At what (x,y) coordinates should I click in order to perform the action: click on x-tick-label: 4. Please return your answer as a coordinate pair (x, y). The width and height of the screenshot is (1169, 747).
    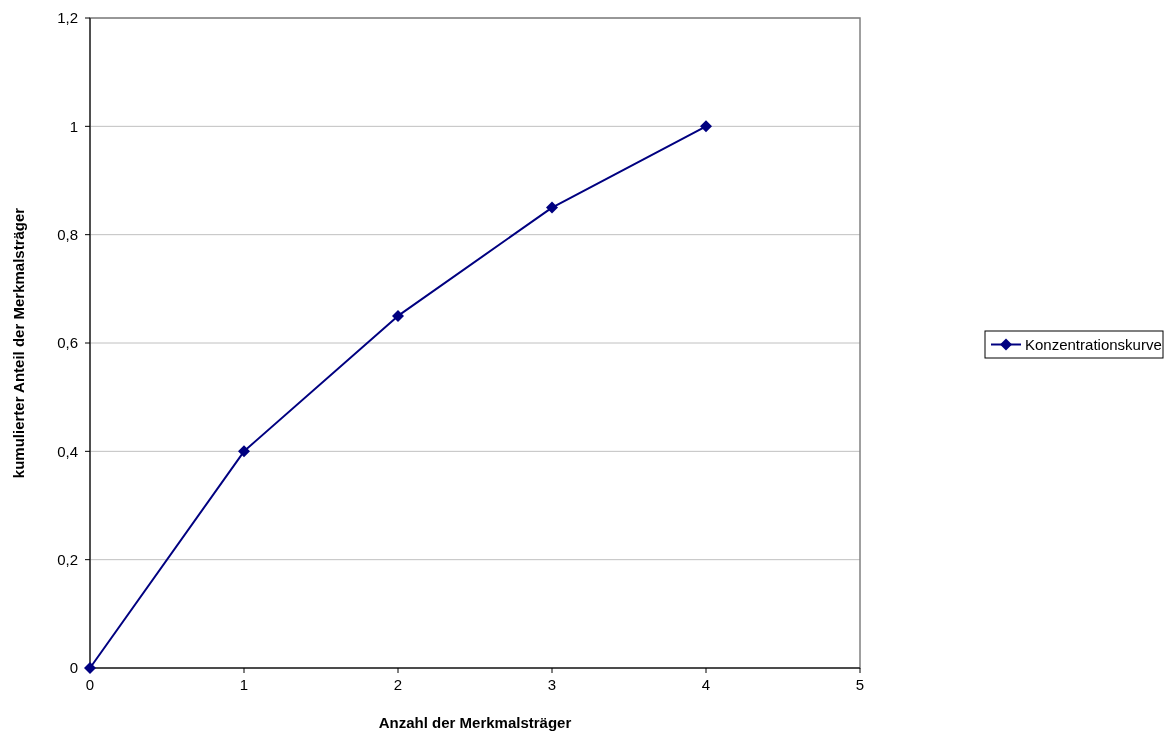
    Looking at the image, I should click on (706, 684).